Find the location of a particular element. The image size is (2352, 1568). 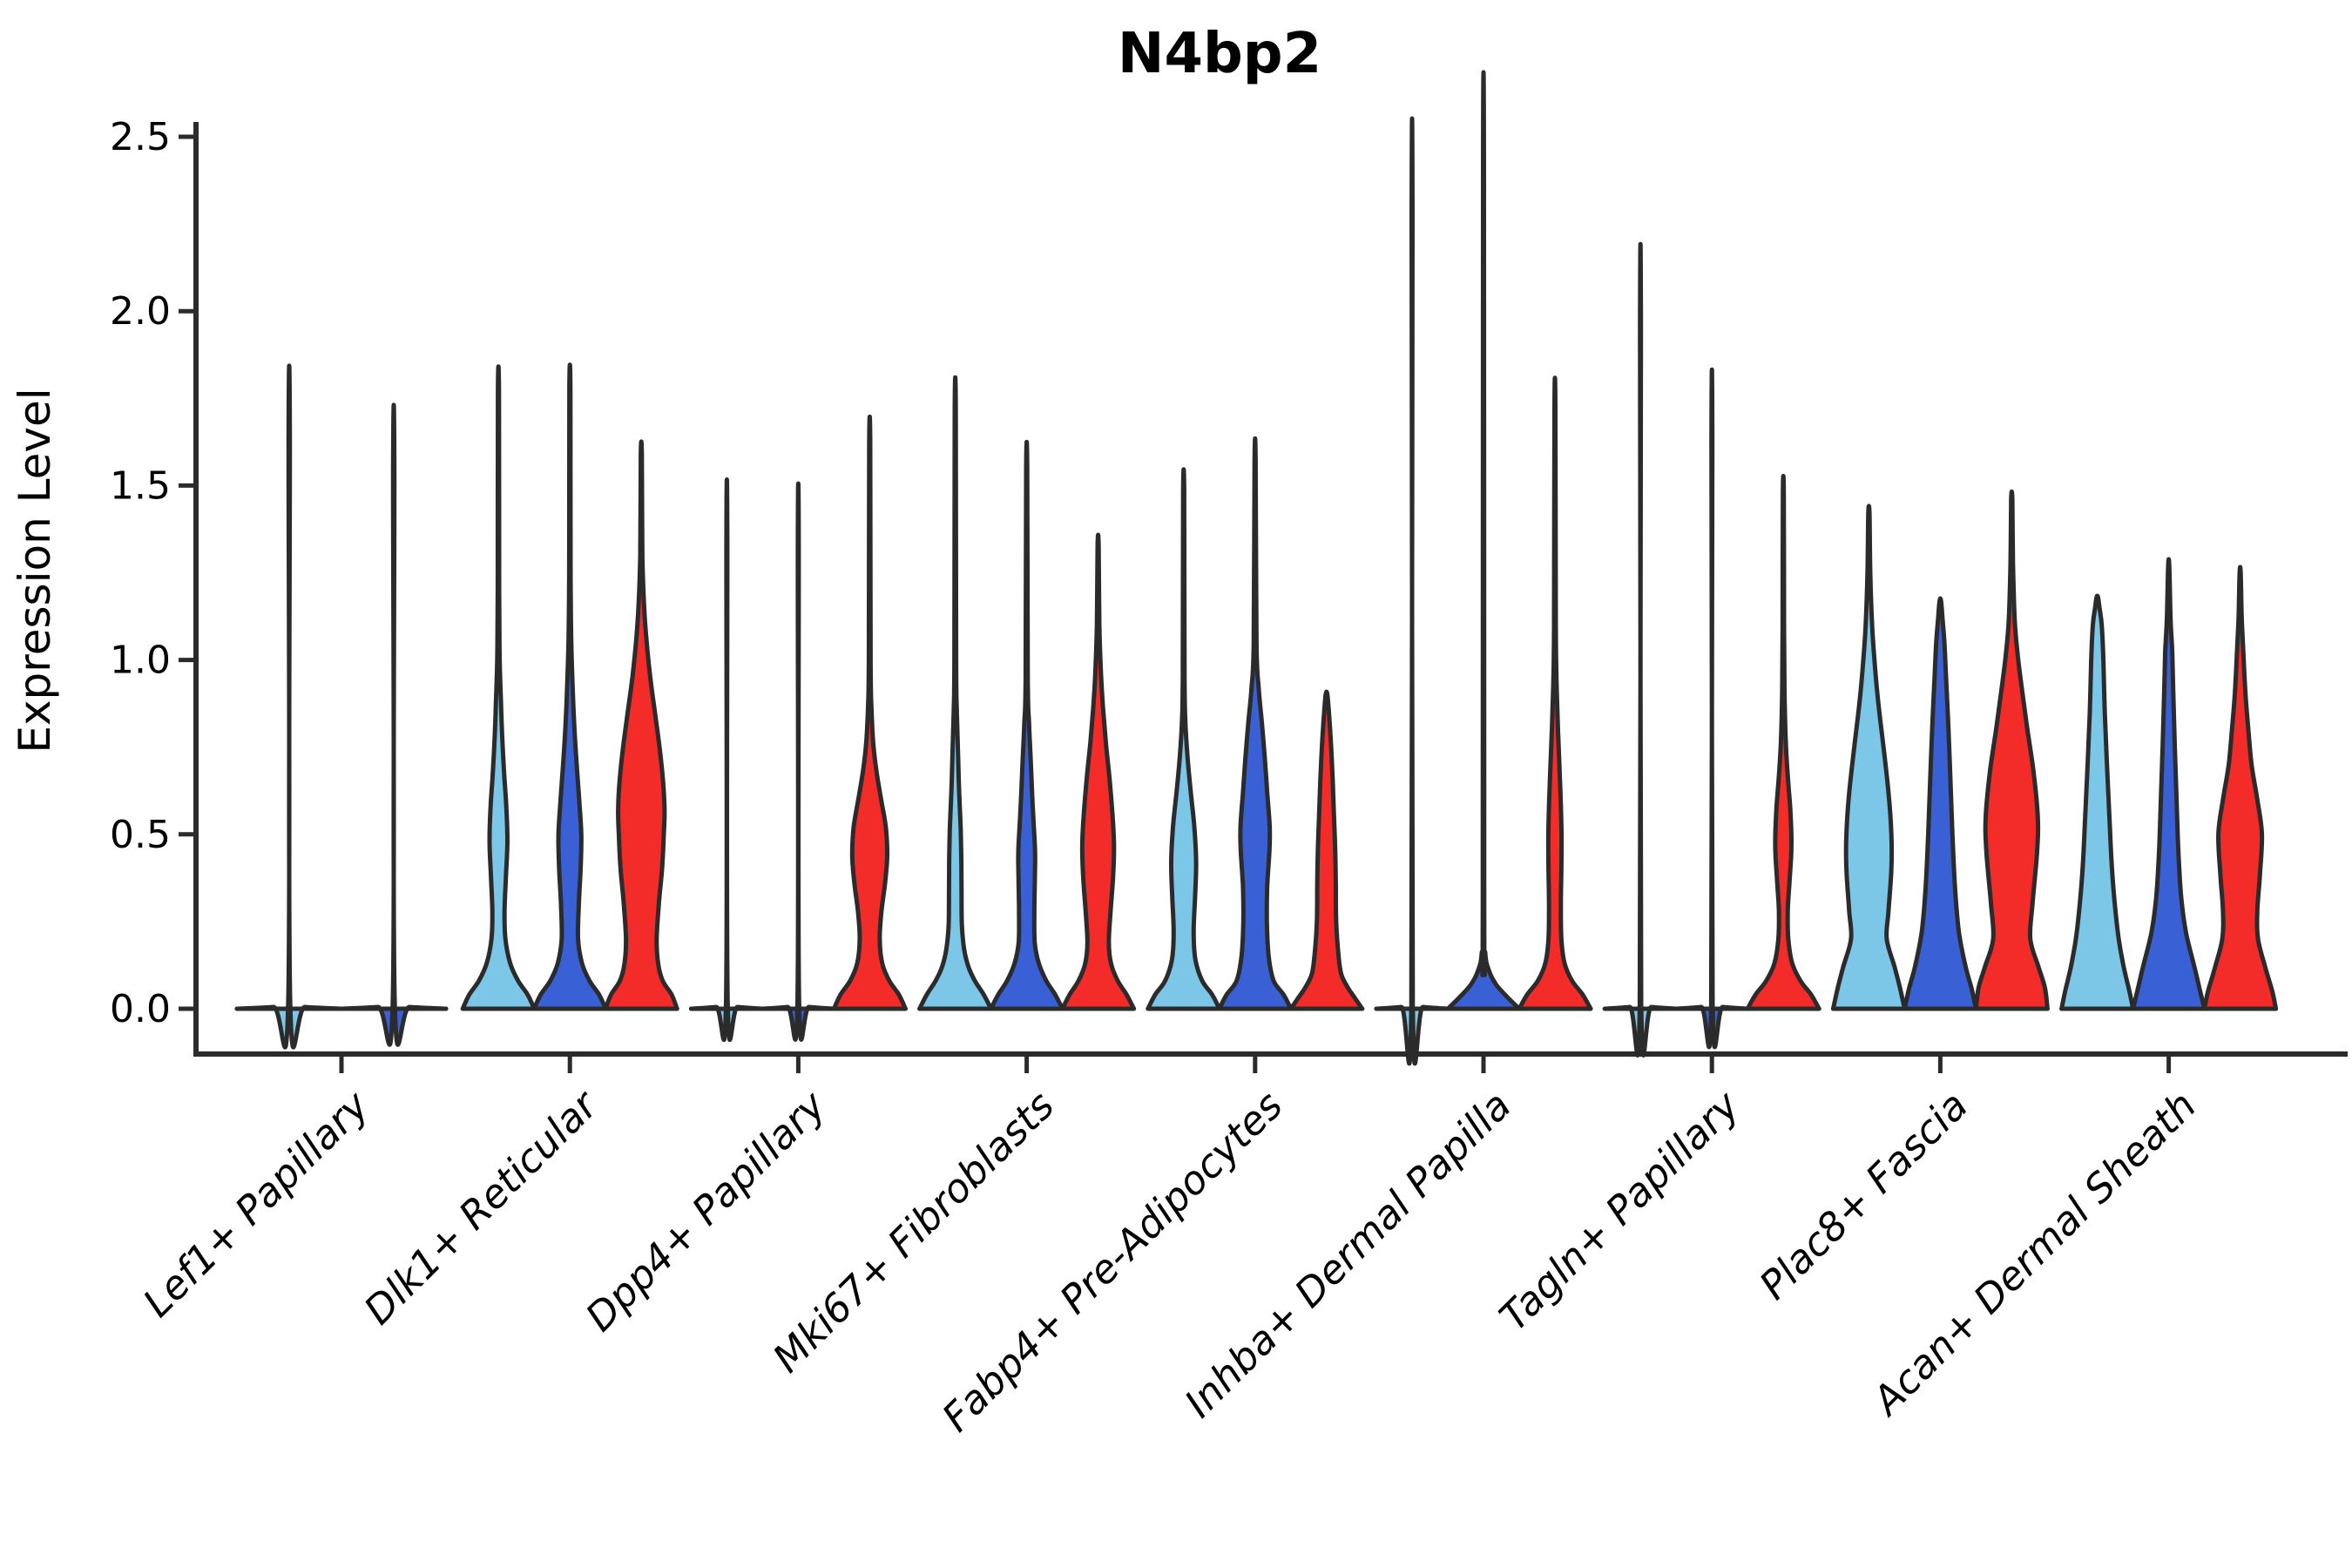

violin-mki67-fibroblasts-blue_dark is located at coordinates (1027, 726).